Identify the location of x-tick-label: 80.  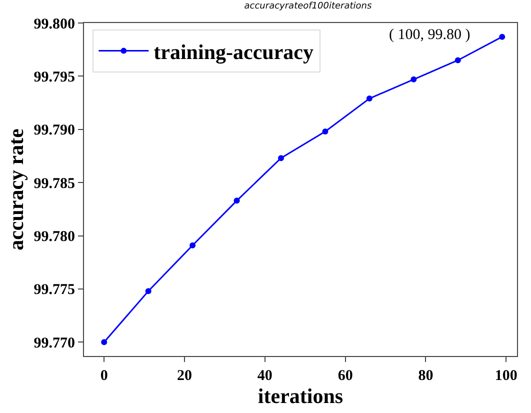
(426, 376).